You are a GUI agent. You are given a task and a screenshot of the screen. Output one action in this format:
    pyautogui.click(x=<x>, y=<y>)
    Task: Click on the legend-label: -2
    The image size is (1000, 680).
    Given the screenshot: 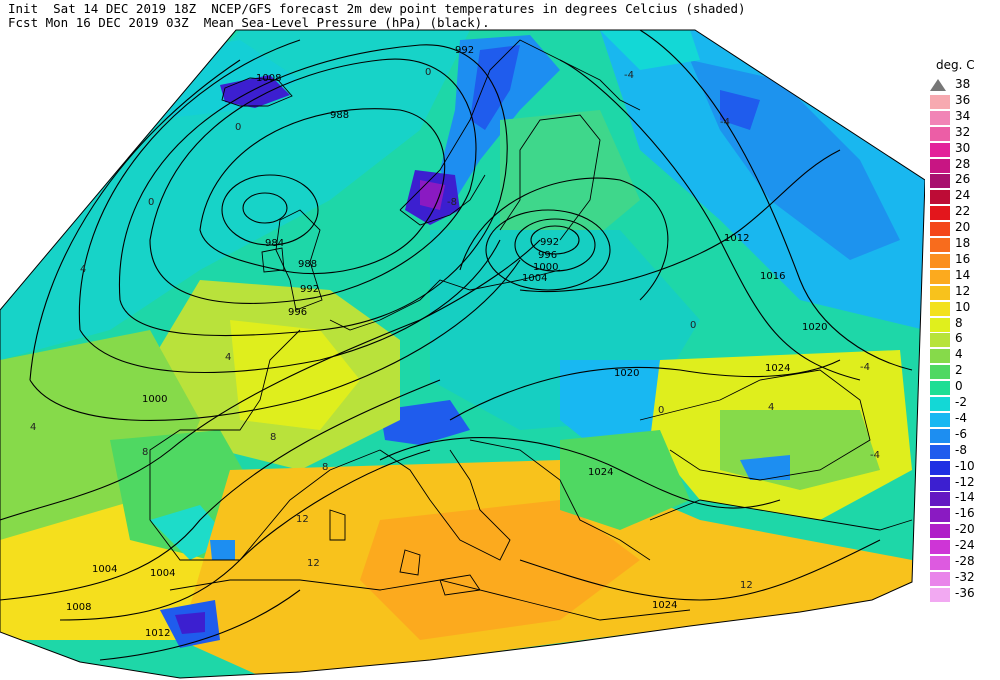 What is the action you would take?
    pyautogui.click(x=961, y=402)
    